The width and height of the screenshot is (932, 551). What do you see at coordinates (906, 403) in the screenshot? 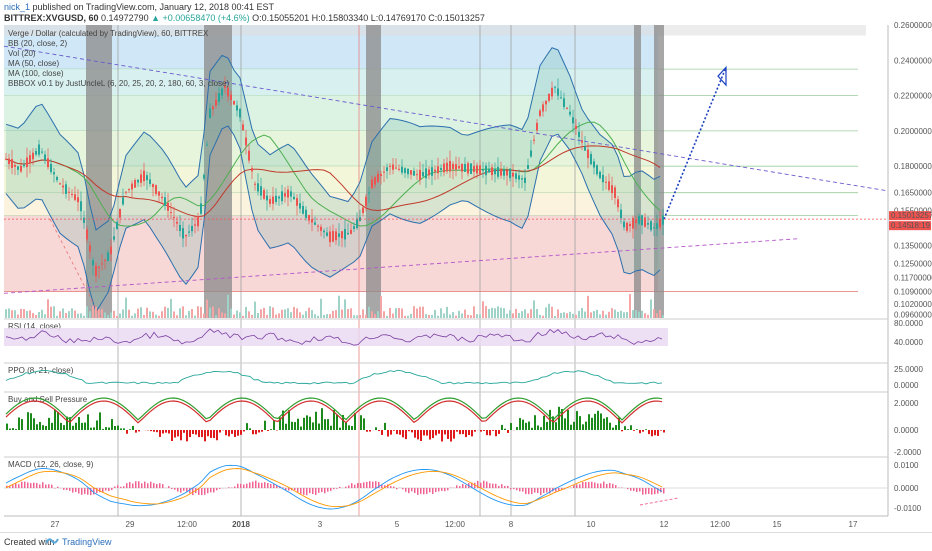
I see `bsp-tick-0: 2.0000` at bounding box center [906, 403].